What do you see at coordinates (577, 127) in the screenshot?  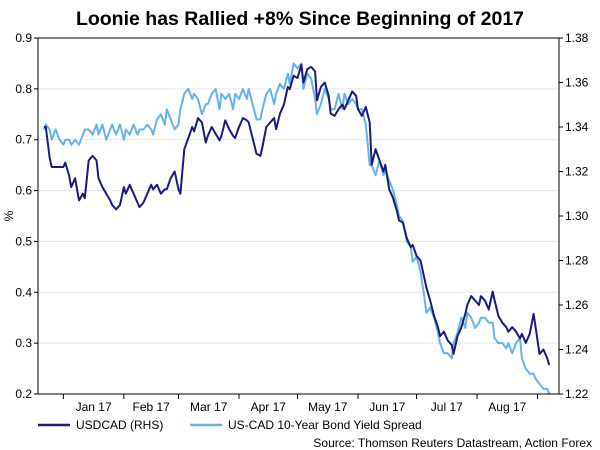 I see `y-right-tick-label: 1.34` at bounding box center [577, 127].